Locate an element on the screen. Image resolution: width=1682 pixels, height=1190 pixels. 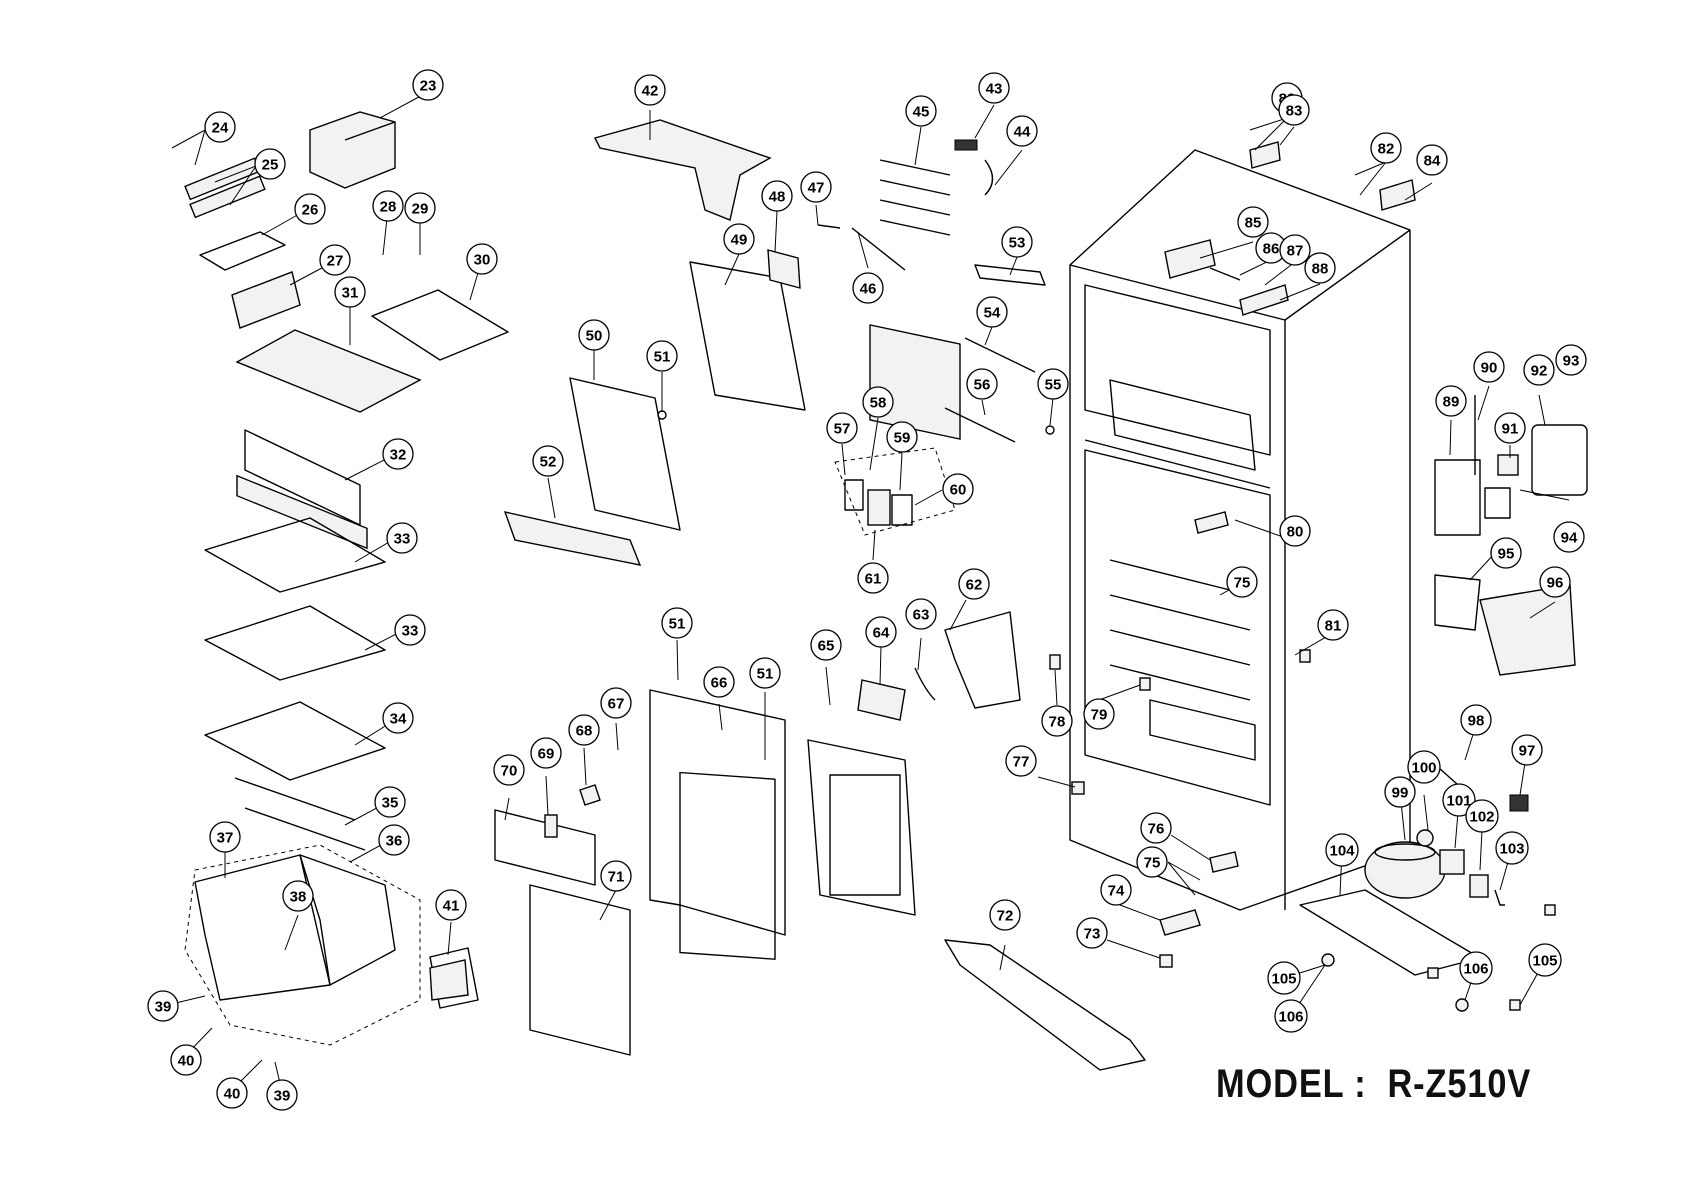
callout-75a: 75 is located at coordinates (1152, 862).